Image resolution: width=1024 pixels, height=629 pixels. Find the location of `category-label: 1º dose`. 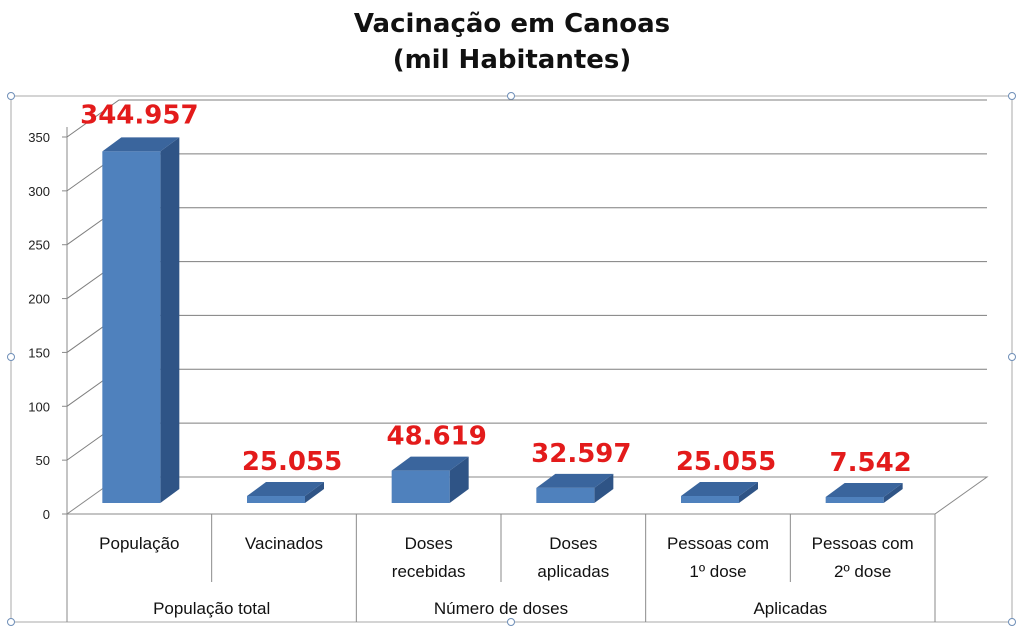

category-label: 1º dose is located at coordinates (717, 571).